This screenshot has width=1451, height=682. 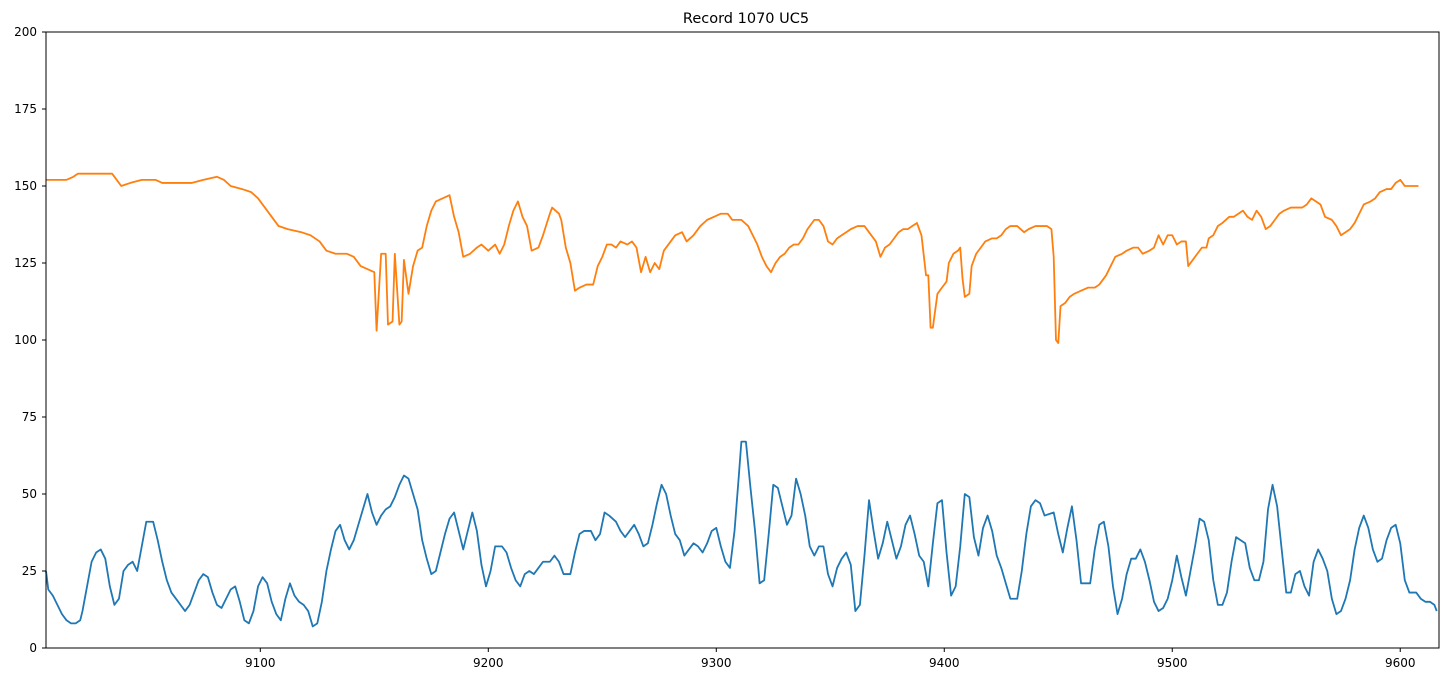 I want to click on x-tick-label: 9500, so click(x=1172, y=663).